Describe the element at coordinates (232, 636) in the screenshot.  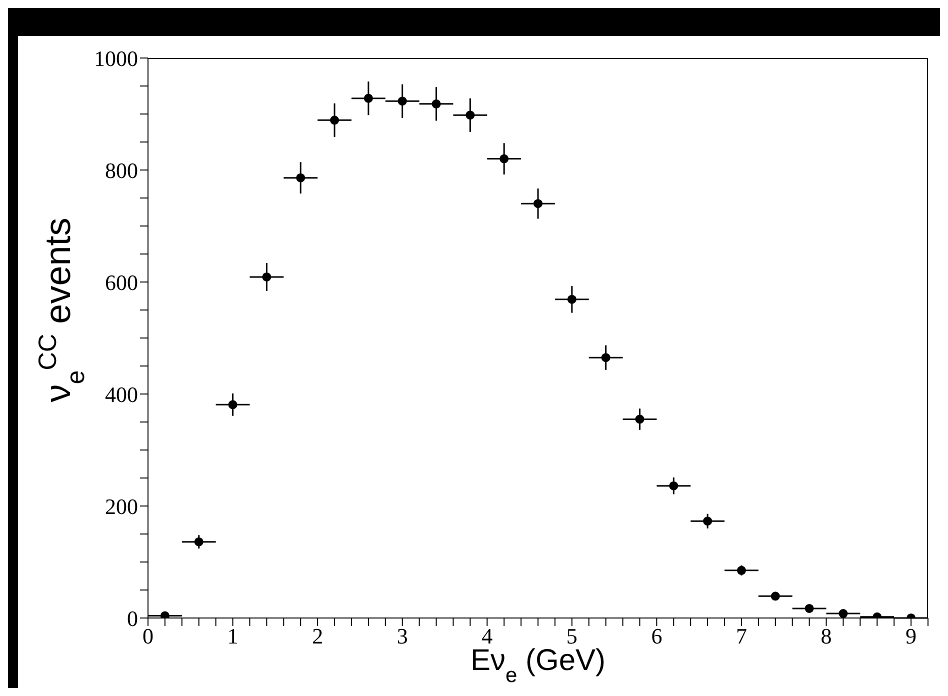
I see `x-tick-label: 1` at that location.